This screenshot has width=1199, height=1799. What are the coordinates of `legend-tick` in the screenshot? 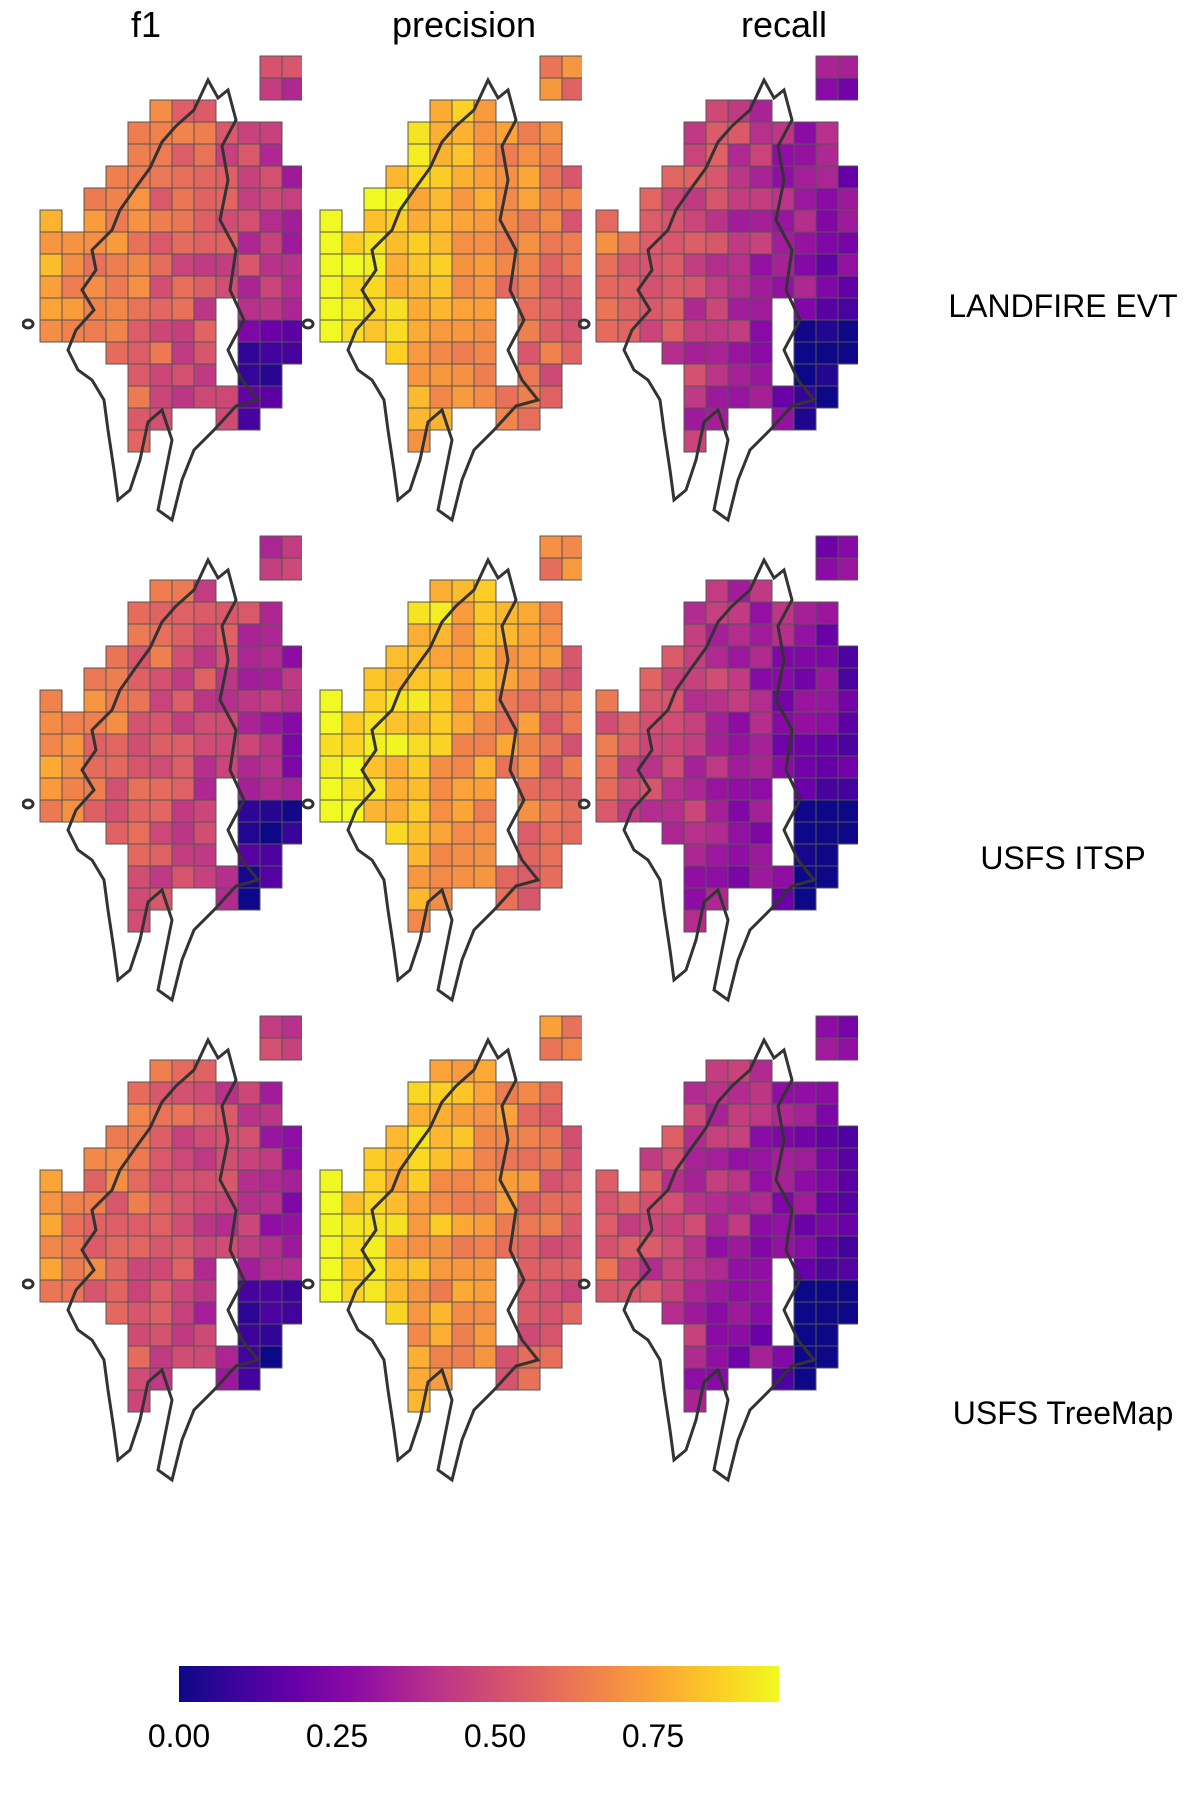 It's located at (495, 1706).